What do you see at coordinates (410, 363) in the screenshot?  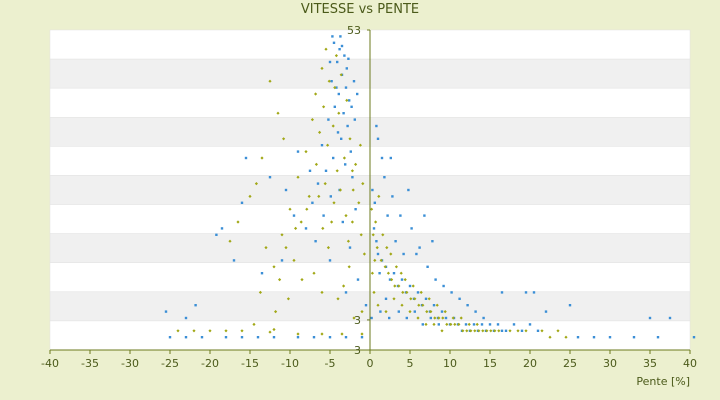 I see `x-tick-label: 5` at bounding box center [410, 363].